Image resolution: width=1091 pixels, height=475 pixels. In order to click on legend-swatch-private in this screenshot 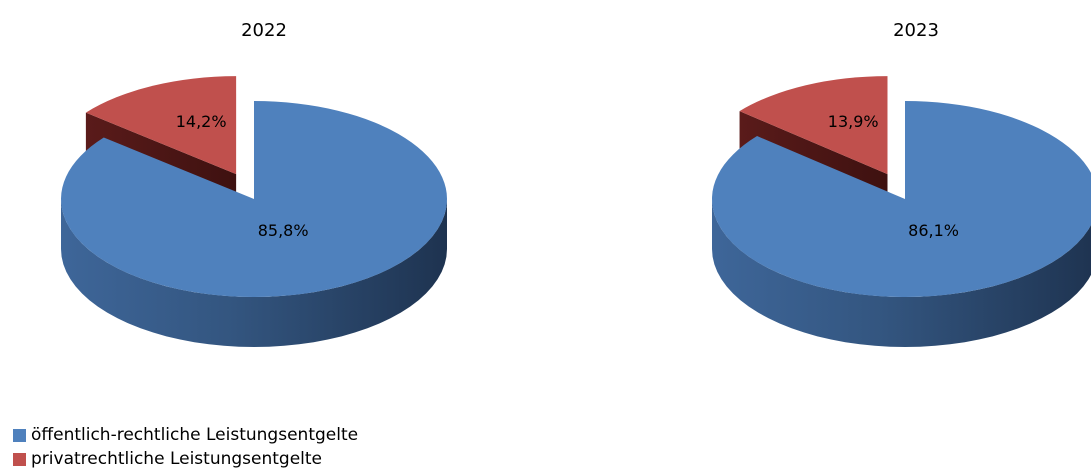, I will do `click(19, 459)`.